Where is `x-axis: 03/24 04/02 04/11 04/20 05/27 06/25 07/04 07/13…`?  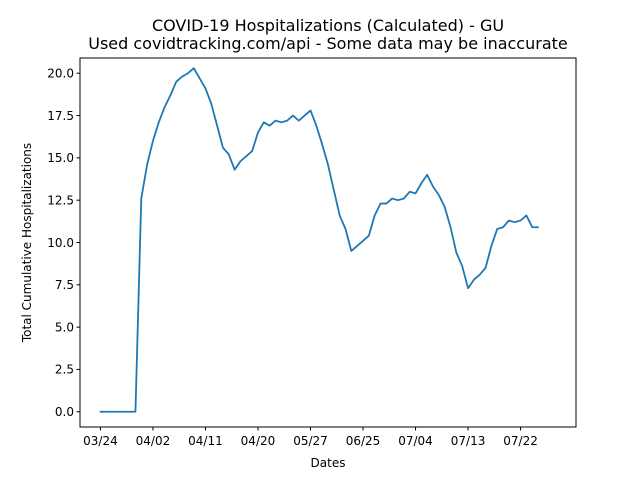
x-axis: 03/24 04/02 04/11 04/20 05/27 06/25 07/04 07/13… is located at coordinates (310, 437).